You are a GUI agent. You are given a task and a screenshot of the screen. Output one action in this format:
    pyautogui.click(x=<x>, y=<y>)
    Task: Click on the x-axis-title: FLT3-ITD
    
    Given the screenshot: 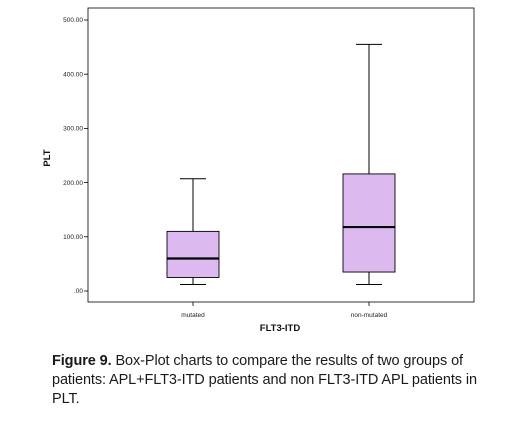 What is the action you would take?
    pyautogui.click(x=280, y=328)
    